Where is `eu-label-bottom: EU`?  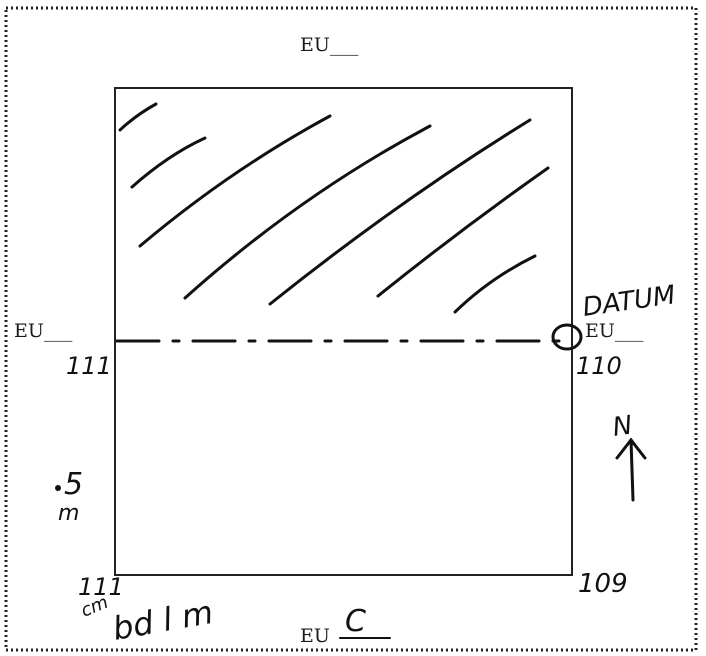 eu-label-bottom: EU is located at coordinates (315, 636).